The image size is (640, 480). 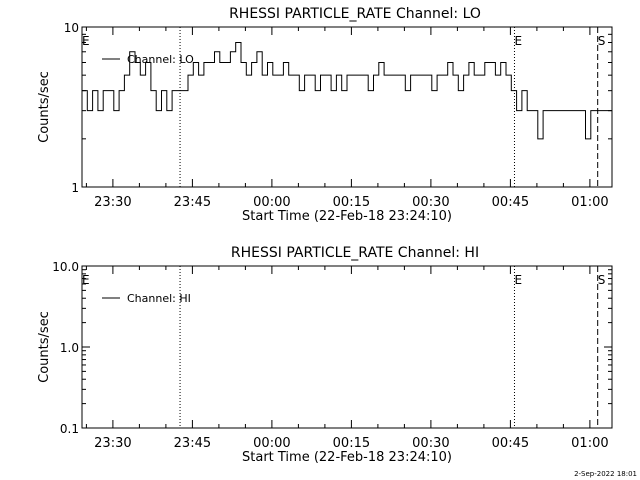 I want to click on footer-date: 2-Sep-2022 18:01, so click(x=605, y=474).